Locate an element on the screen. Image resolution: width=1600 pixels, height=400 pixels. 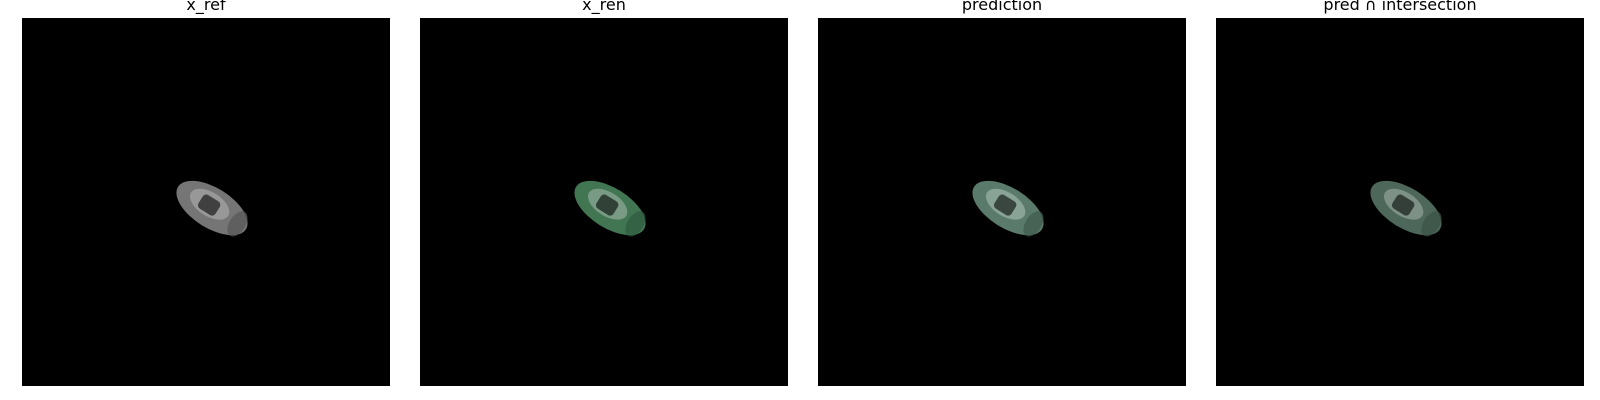
panel-title: x_ref is located at coordinates (206, 7).